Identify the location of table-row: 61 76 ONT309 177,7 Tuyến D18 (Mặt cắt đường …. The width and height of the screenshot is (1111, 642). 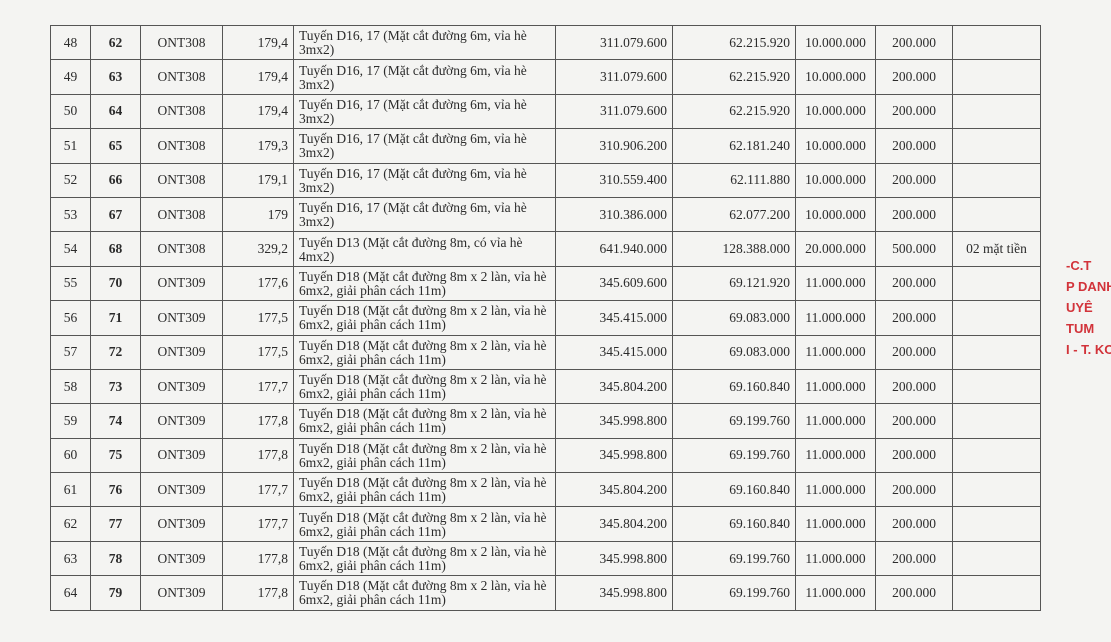
(545, 490).